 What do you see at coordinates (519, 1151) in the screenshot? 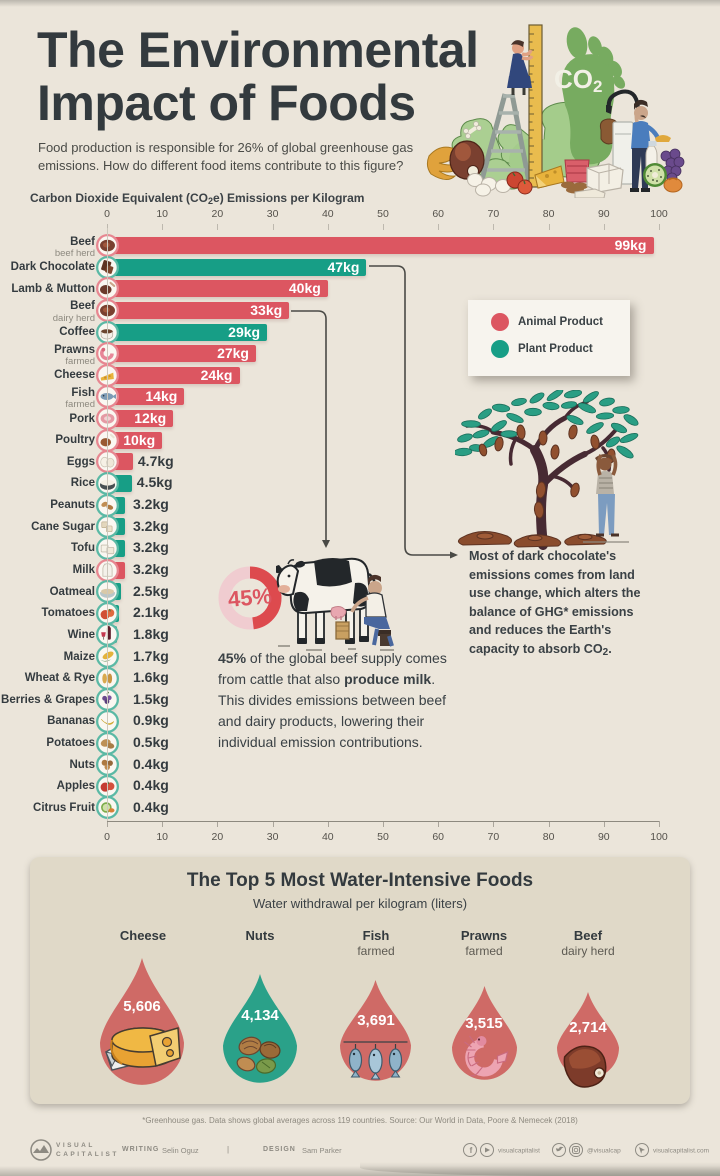
I see `svg-text: visualcapitalist` at bounding box center [519, 1151].